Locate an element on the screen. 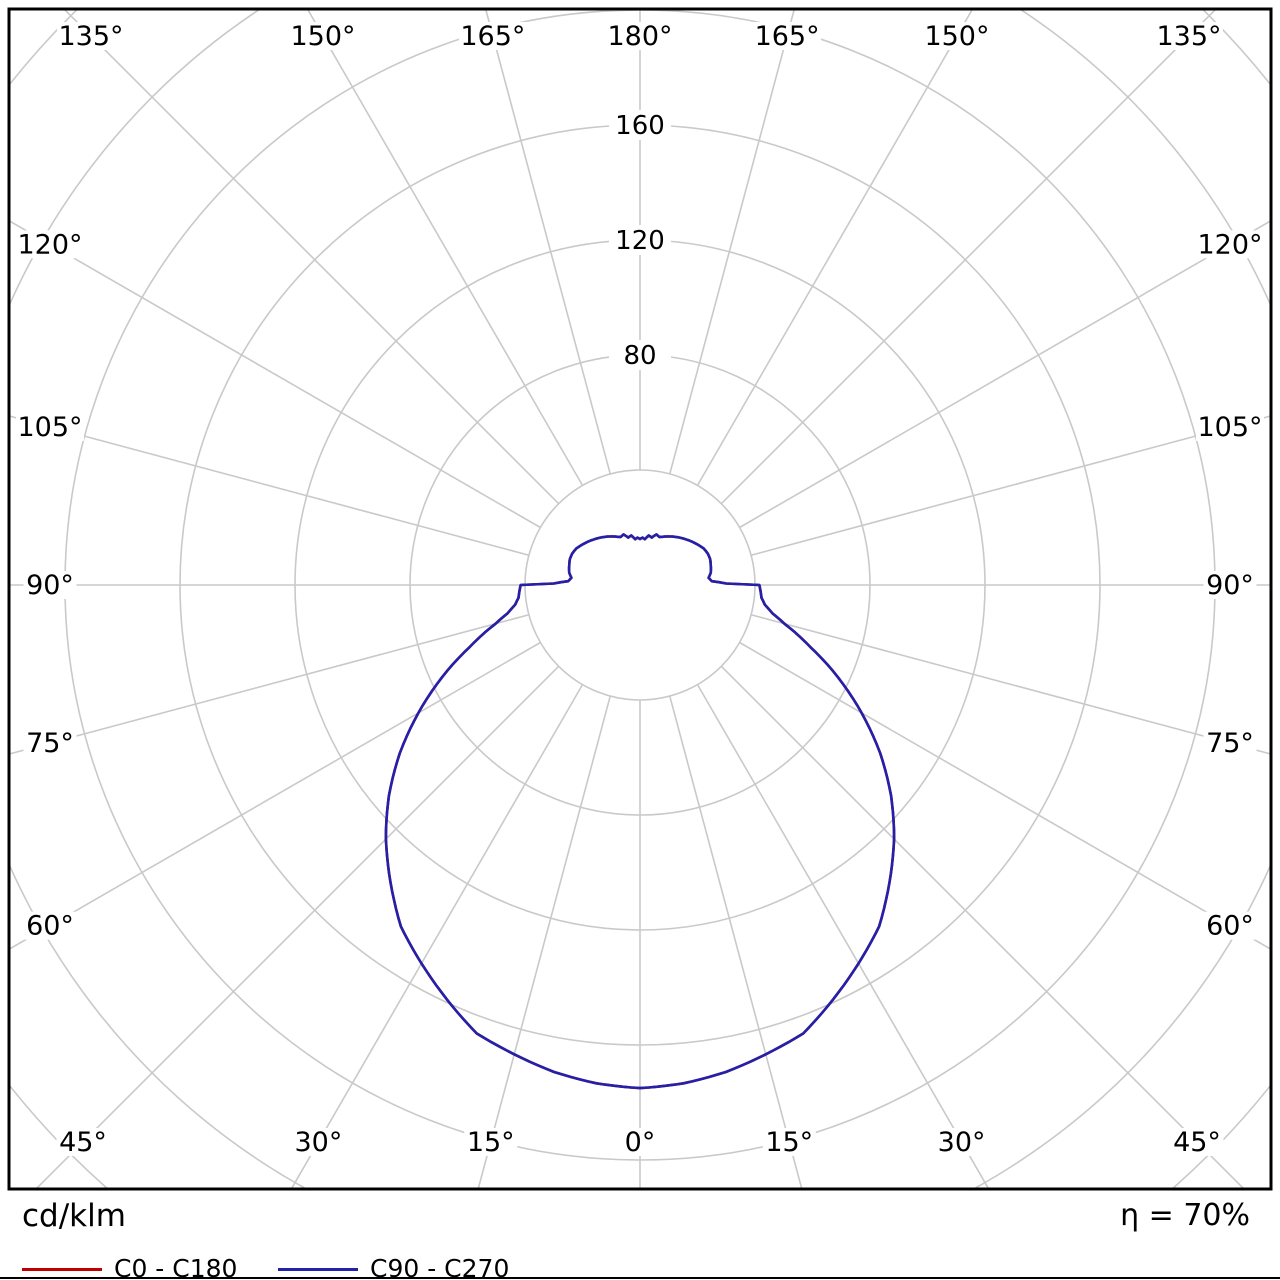 This screenshot has width=1280, height=1280. angle-label: 0° is located at coordinates (640, 1142).